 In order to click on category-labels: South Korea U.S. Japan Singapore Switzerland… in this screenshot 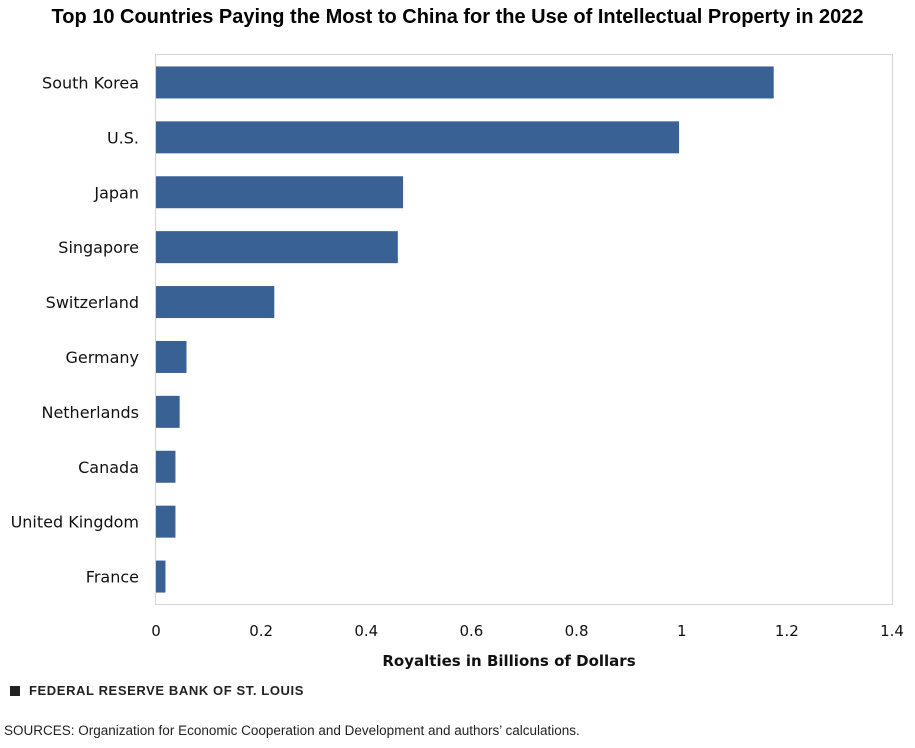, I will do `click(75, 329)`.